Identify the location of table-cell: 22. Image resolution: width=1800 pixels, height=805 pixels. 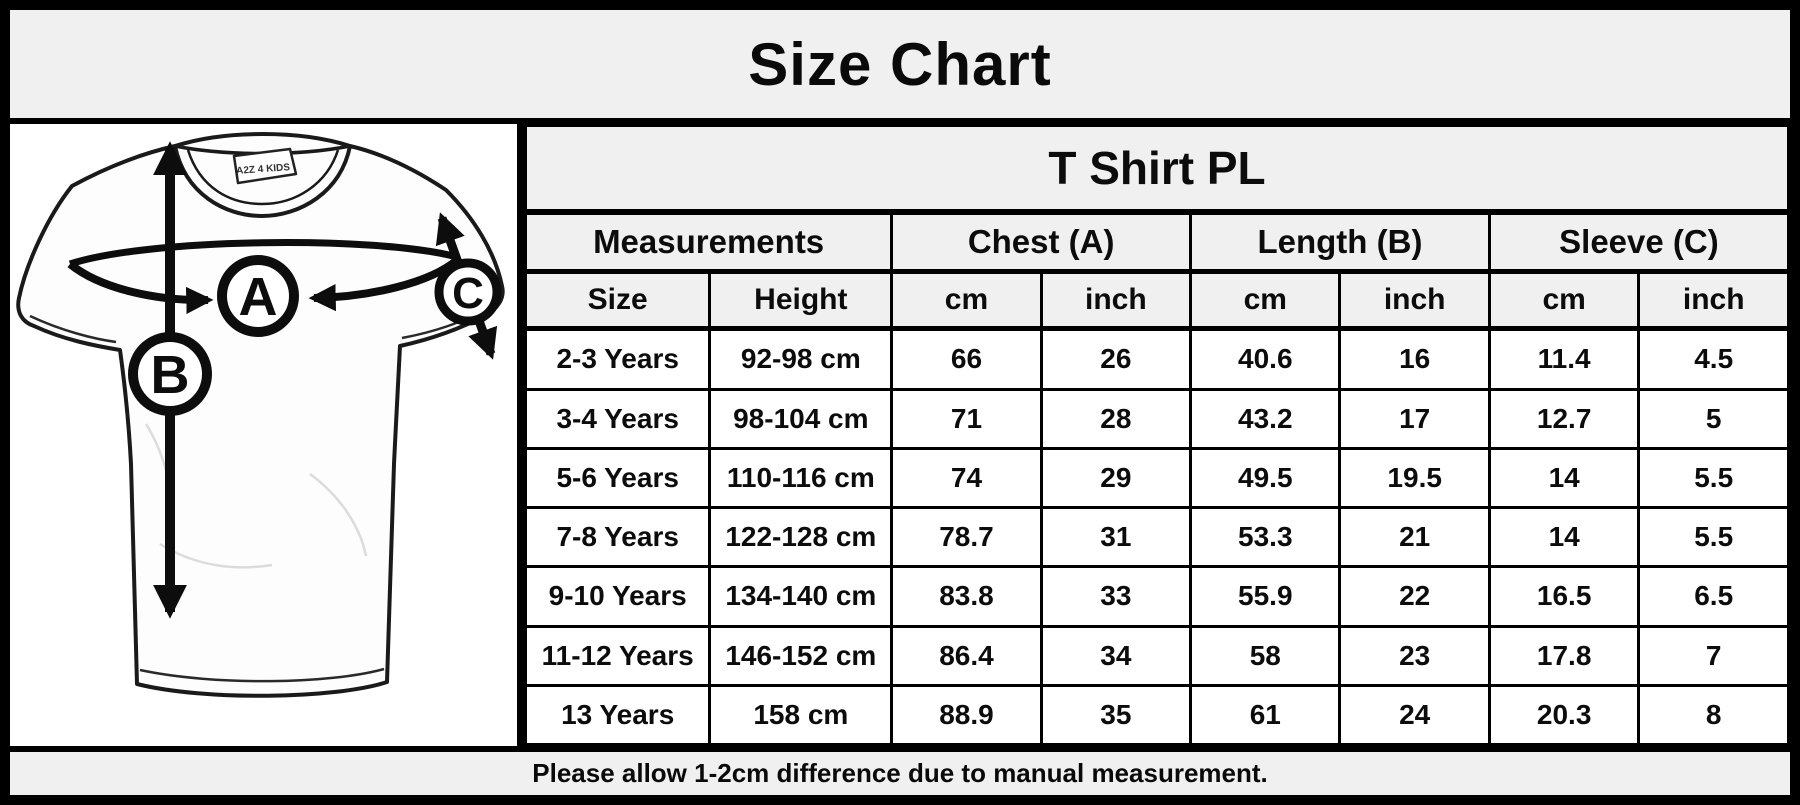
(1414, 596).